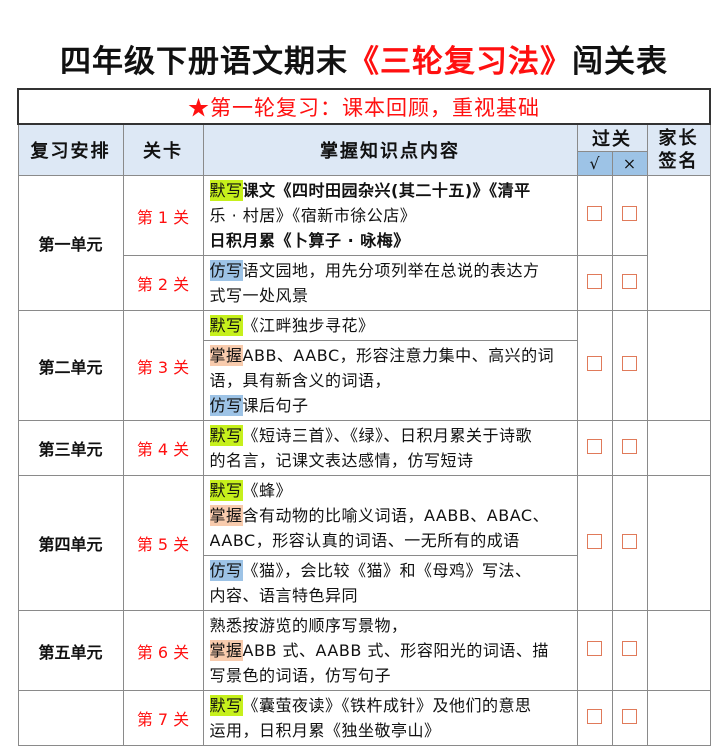  I want to click on content-line: 掌握含有动物的比喻义词语，AABB、ABAC、, so click(393, 515).